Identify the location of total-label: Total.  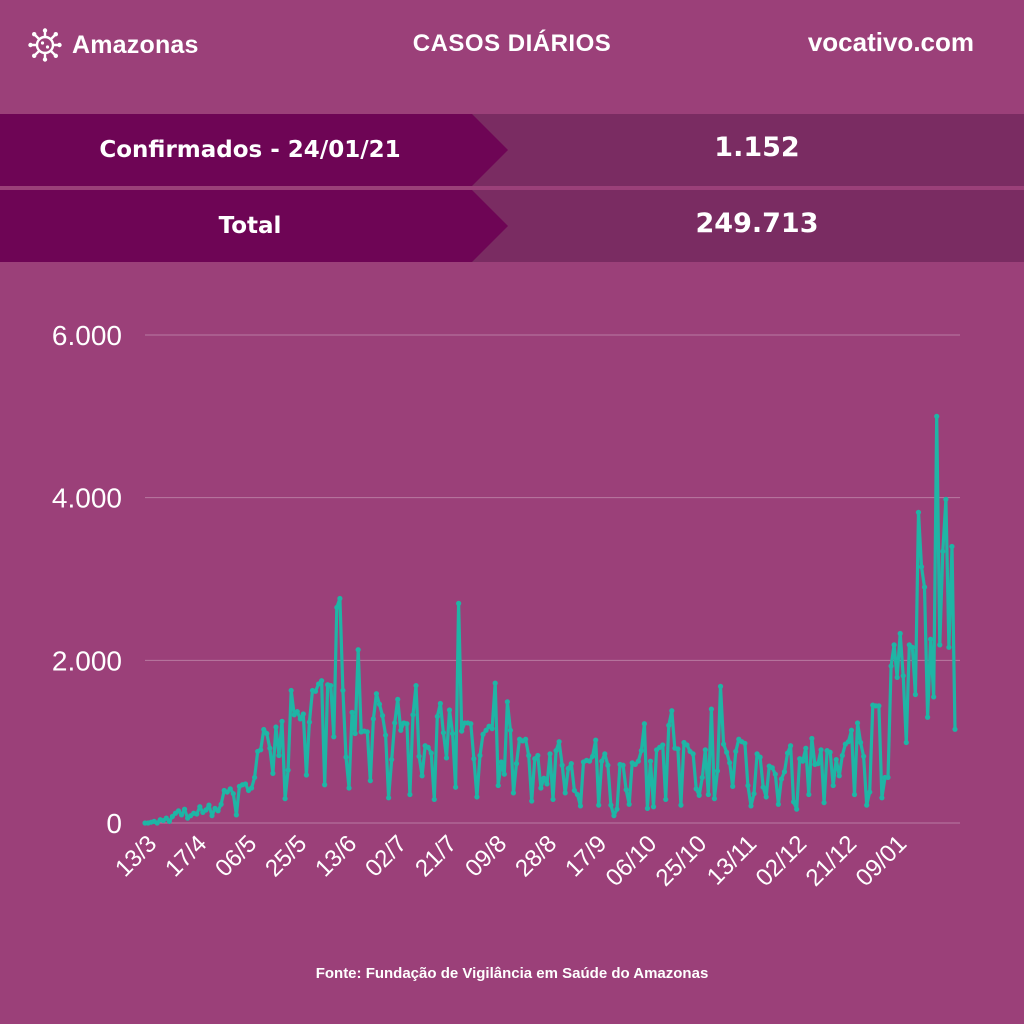
(250, 226).